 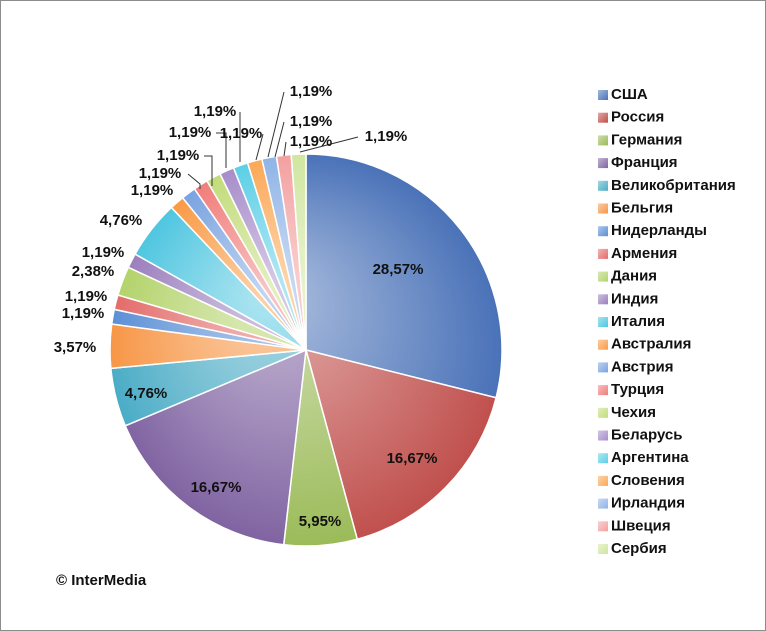 What do you see at coordinates (629, 94) in the screenshot?
I see `legend-label: США` at bounding box center [629, 94].